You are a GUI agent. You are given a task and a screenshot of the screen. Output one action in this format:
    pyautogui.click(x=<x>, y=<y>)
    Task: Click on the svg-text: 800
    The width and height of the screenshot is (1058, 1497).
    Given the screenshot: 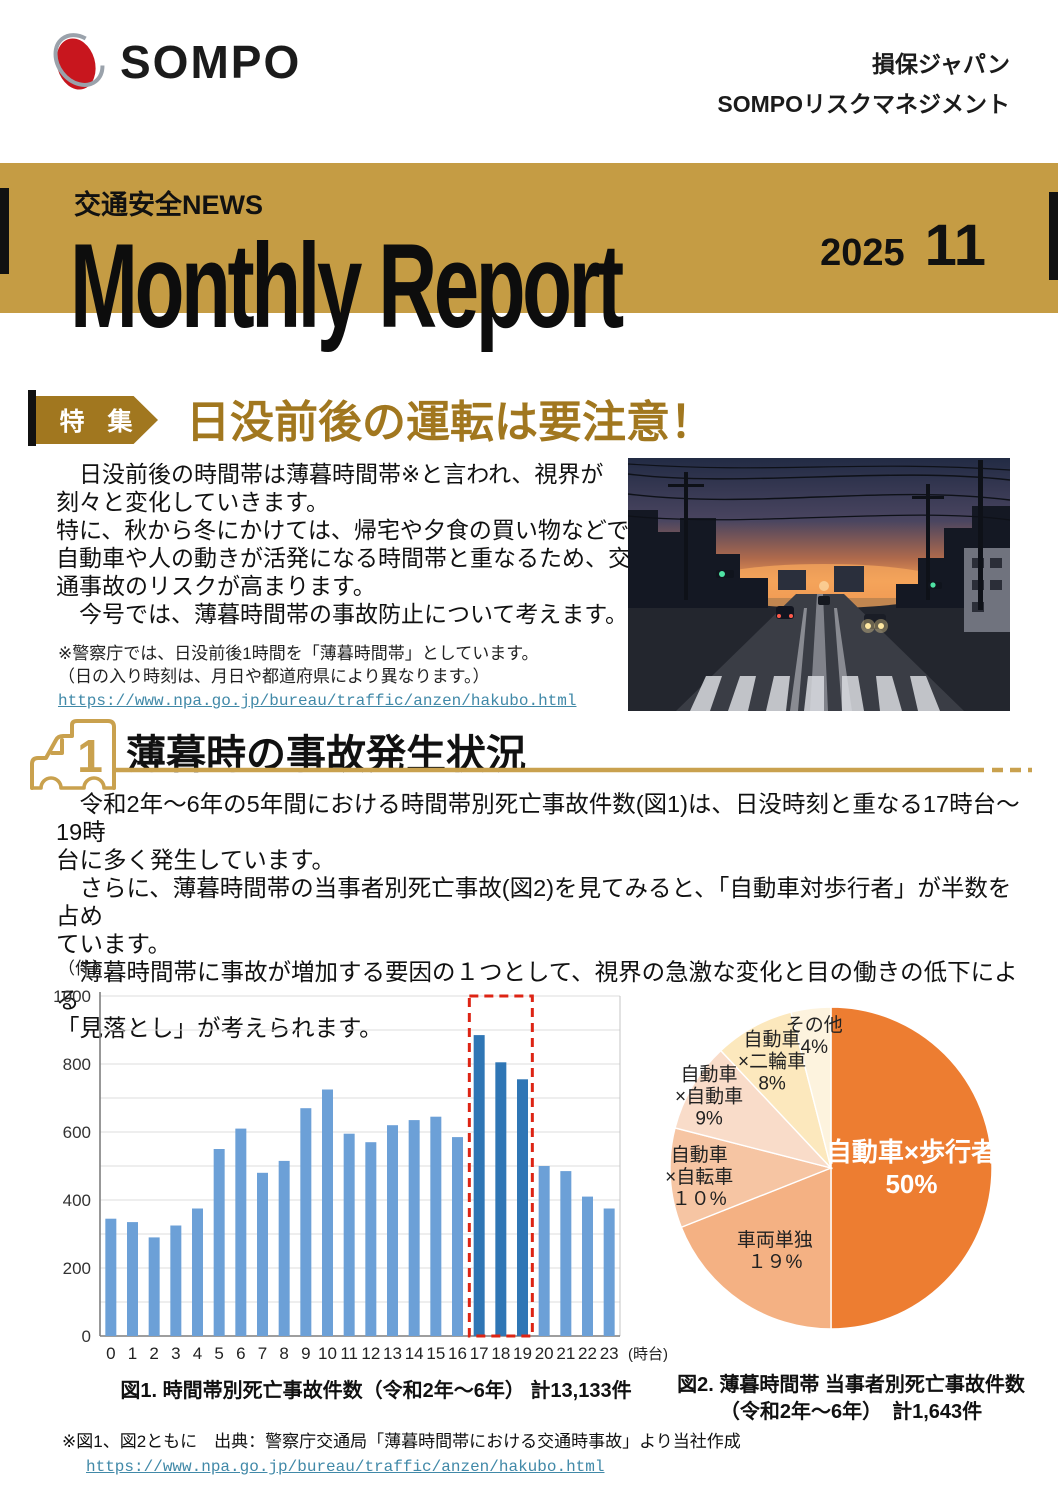 What is the action you would take?
    pyautogui.click(x=77, y=1064)
    